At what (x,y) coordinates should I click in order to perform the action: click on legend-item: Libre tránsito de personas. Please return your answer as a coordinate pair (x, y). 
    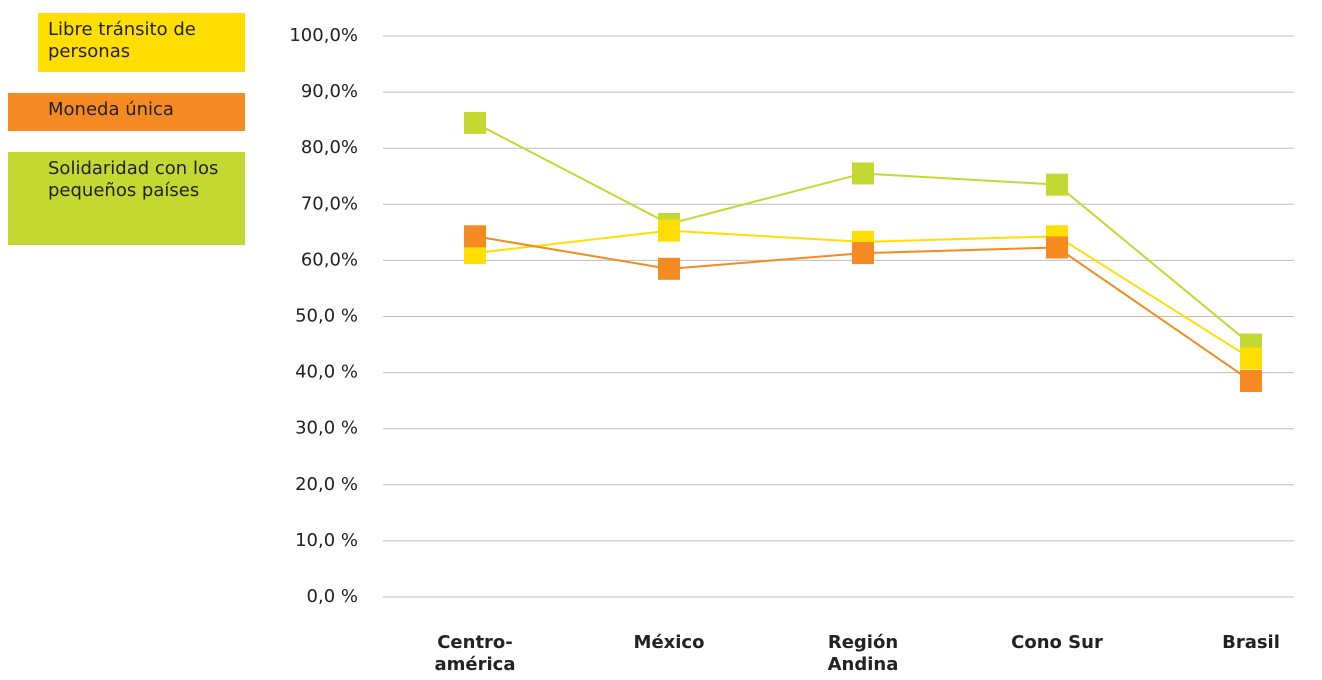
    Looking at the image, I should click on (141, 42).